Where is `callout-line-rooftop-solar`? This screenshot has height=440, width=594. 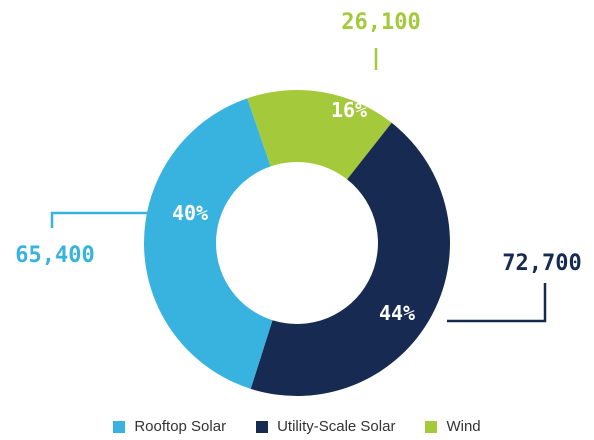
callout-line-rooftop-solar is located at coordinates (101, 219).